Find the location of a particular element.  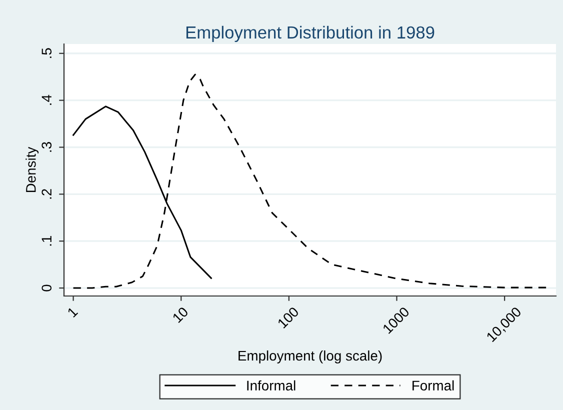

x-tick-label: 100 is located at coordinates (288, 317).